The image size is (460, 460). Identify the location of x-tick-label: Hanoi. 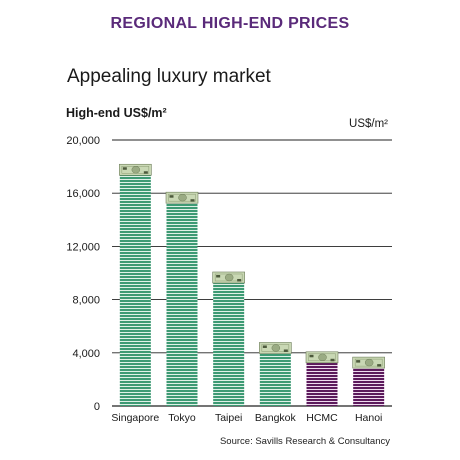
(368, 418).